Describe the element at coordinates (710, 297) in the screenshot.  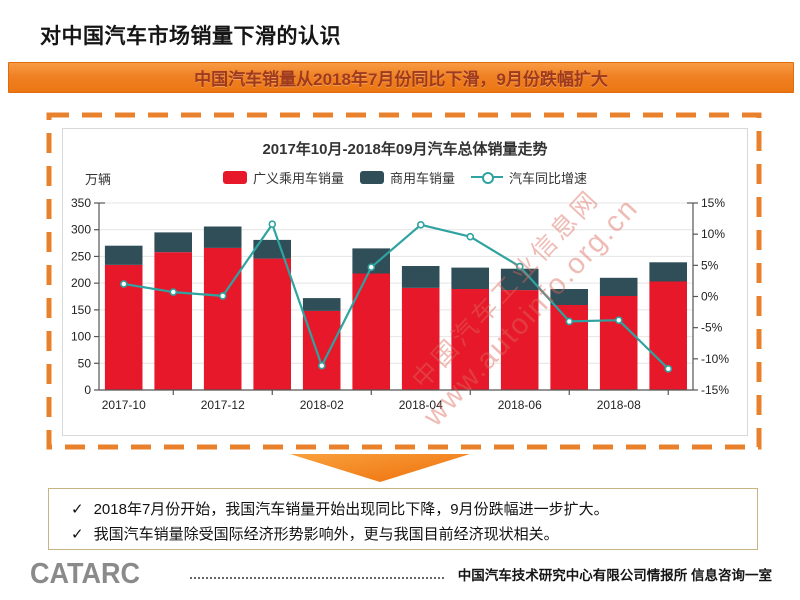
I see `svg-text: 0%` at that location.